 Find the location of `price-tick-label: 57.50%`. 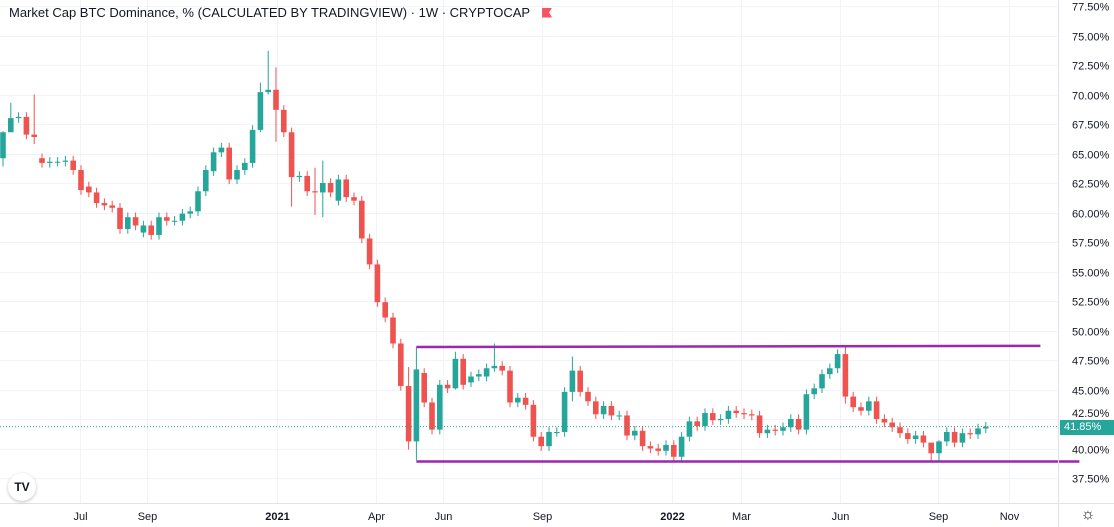

price-tick-label: 57.50% is located at coordinates (1091, 244).